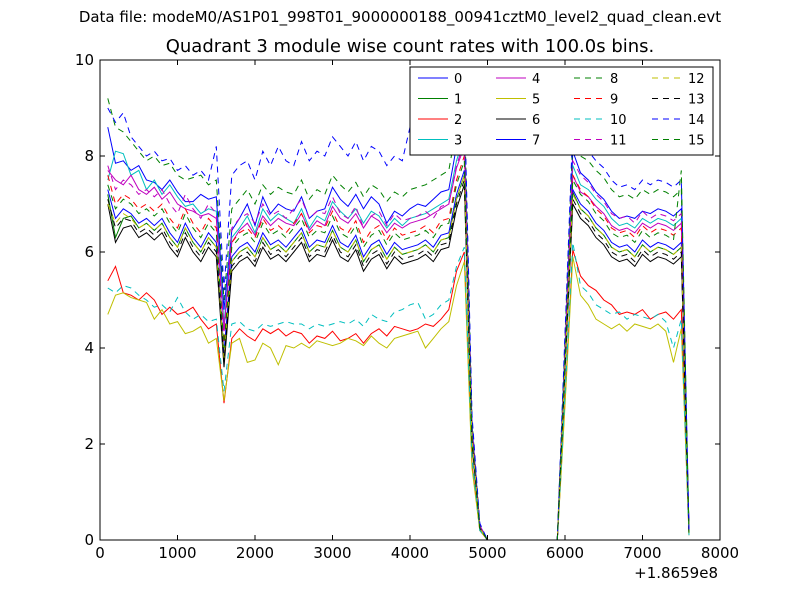 This screenshot has width=800, height=600. I want to click on y-tick-label: 0, so click(89, 540).